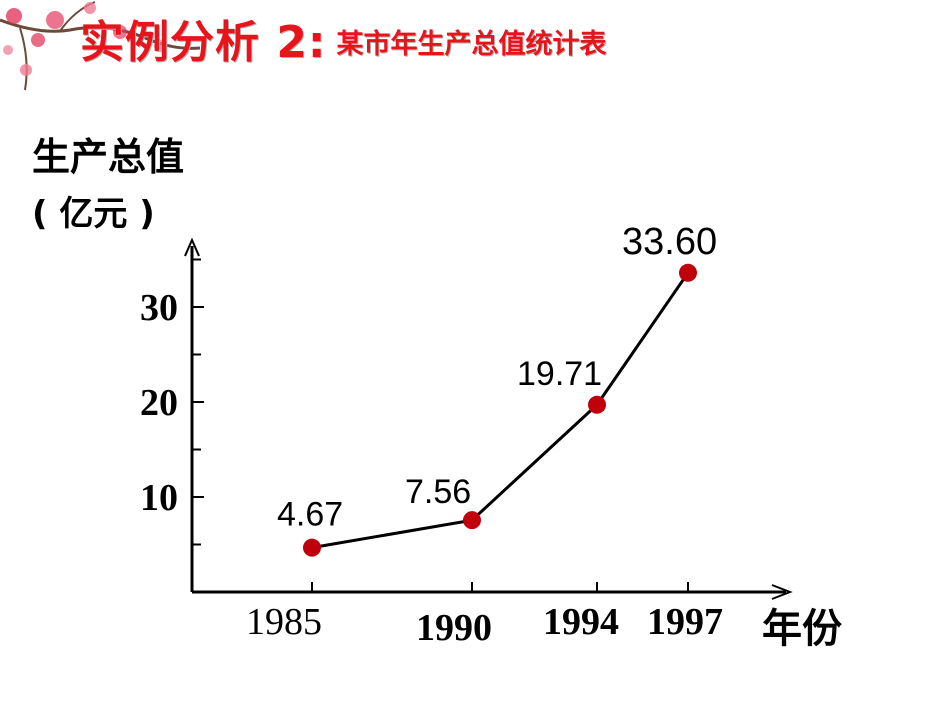 The height and width of the screenshot is (713, 950). Describe the element at coordinates (782, 592) in the screenshot. I see `x-axis-arrow` at that location.